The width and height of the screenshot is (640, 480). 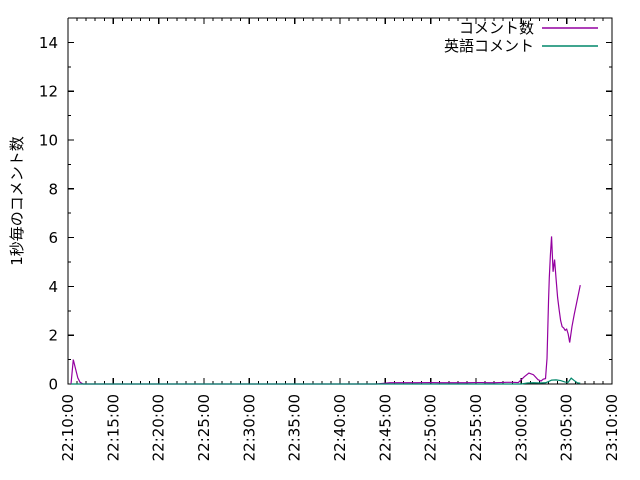 I want to click on y-axis-title: 1秒毎のコメント数, so click(x=17, y=201).